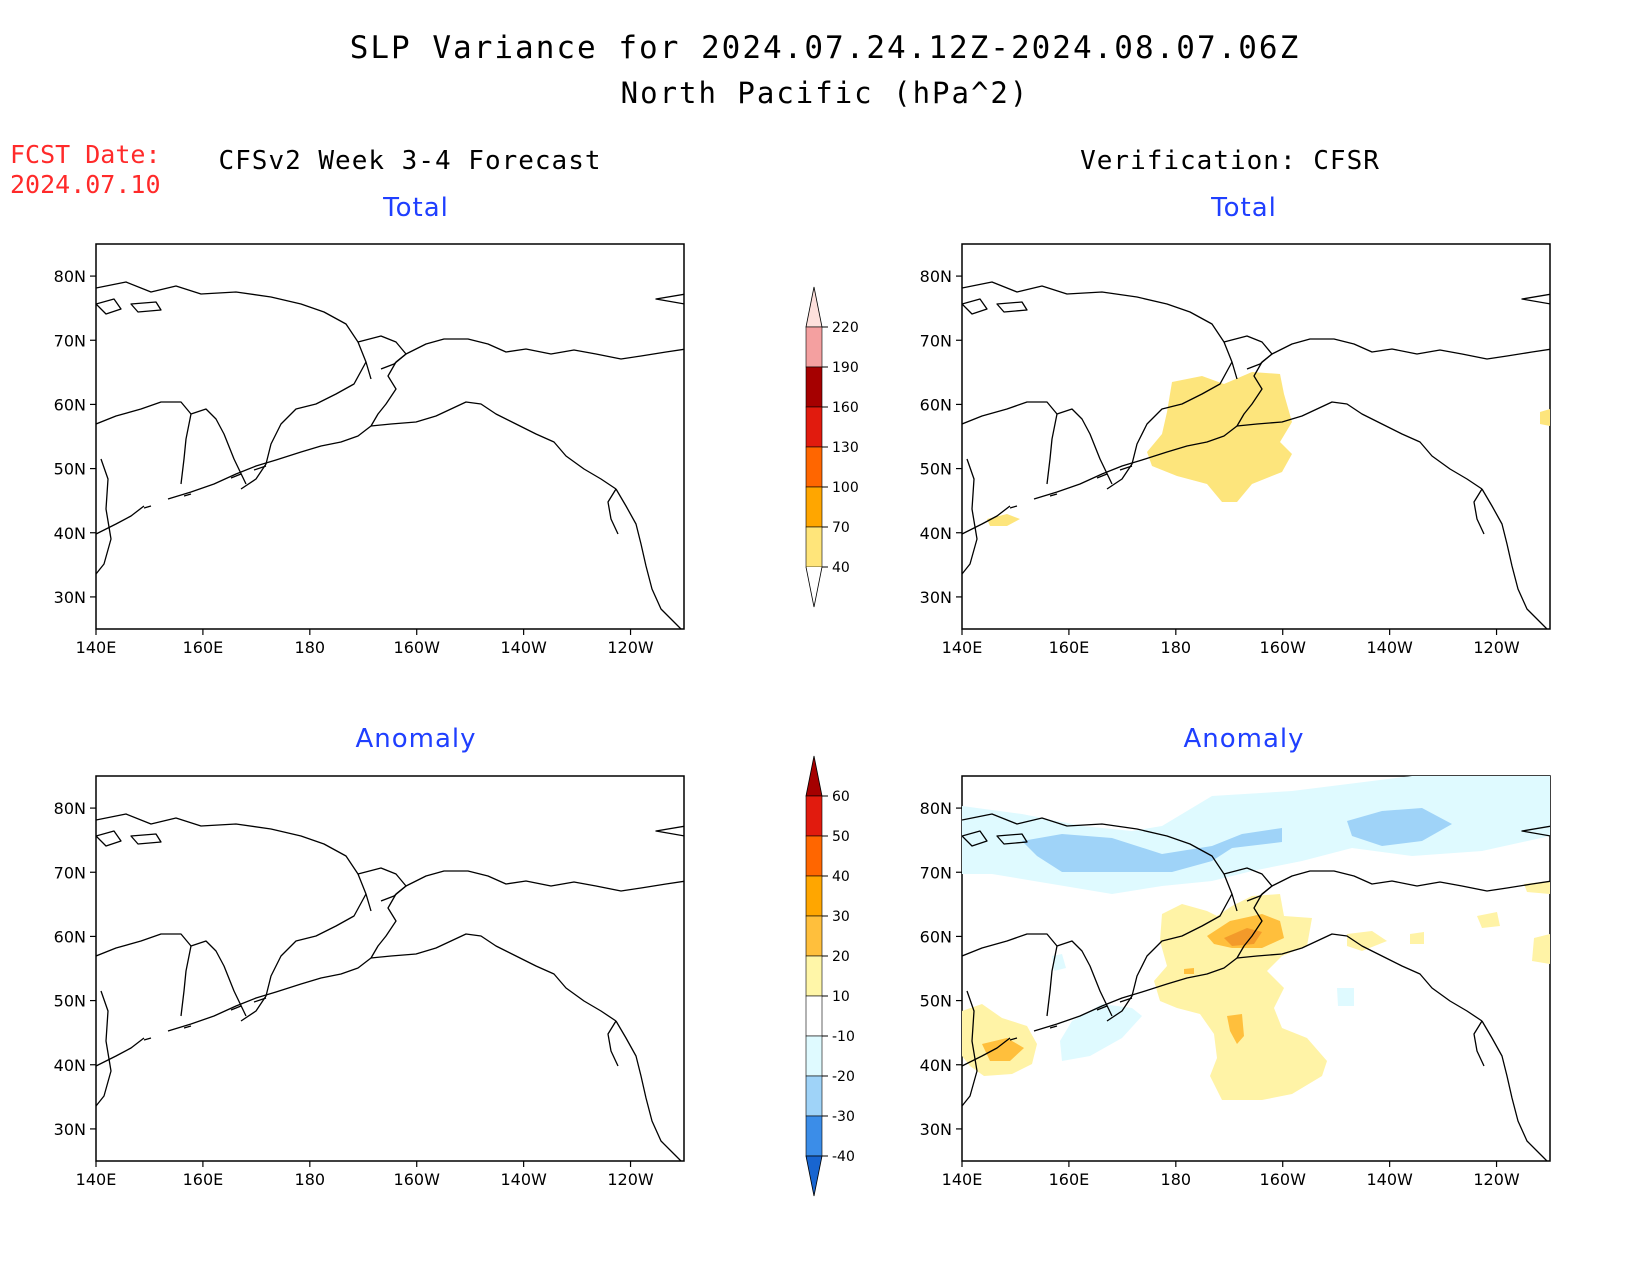  I want to click on colorbar-total-label: 100, so click(845, 488).